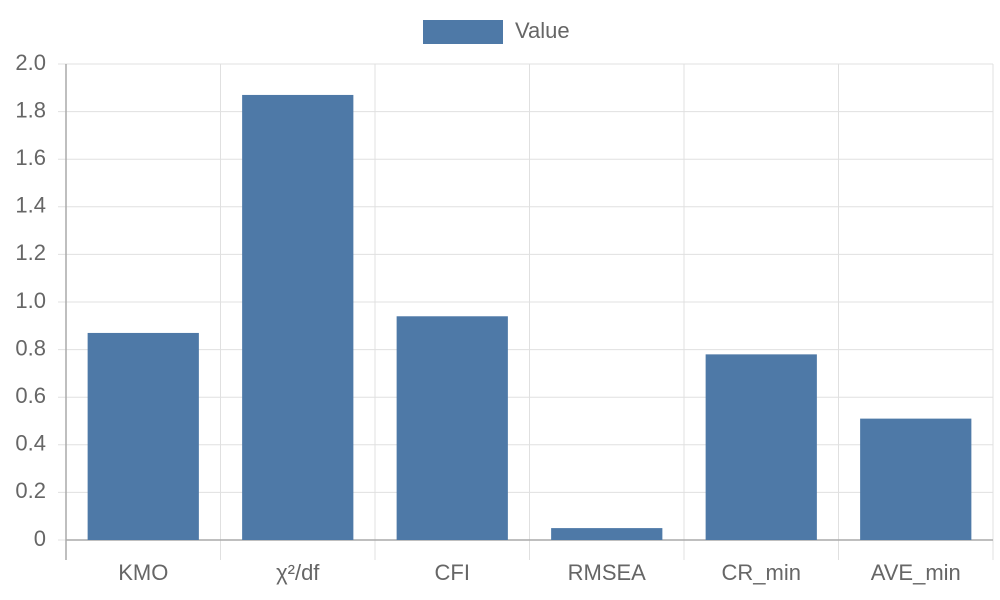 The height and width of the screenshot is (600, 1000). What do you see at coordinates (30, 205) in the screenshot?
I see `y-tick-label: 1.4` at bounding box center [30, 205].